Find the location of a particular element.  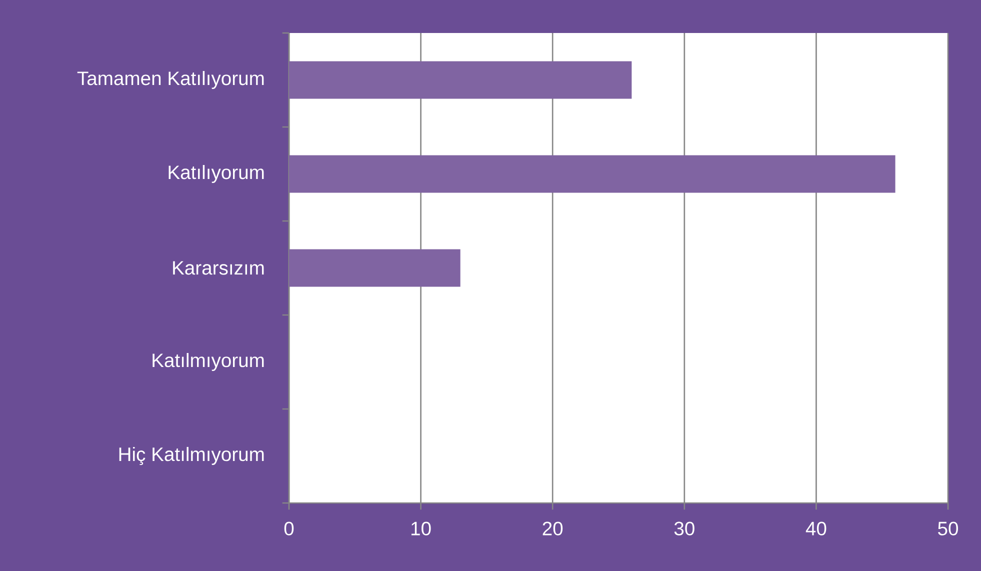

x-tick-label: 0 is located at coordinates (289, 529).